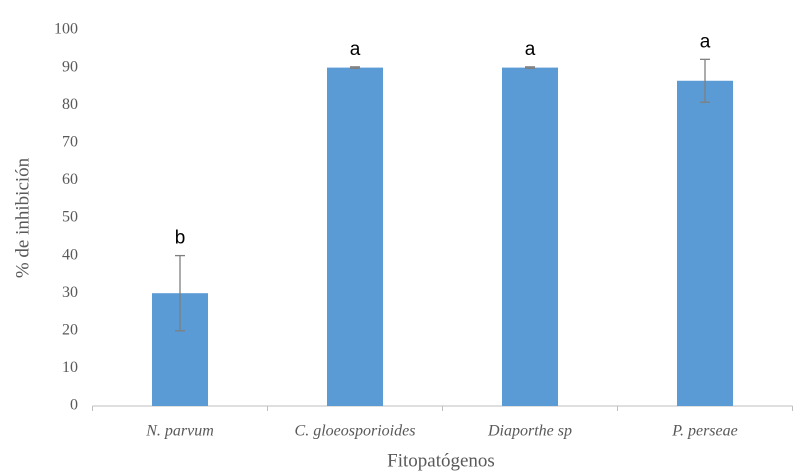 This screenshot has width=800, height=476. I want to click on y-axis-title: % de inhibición, so click(22, 217).